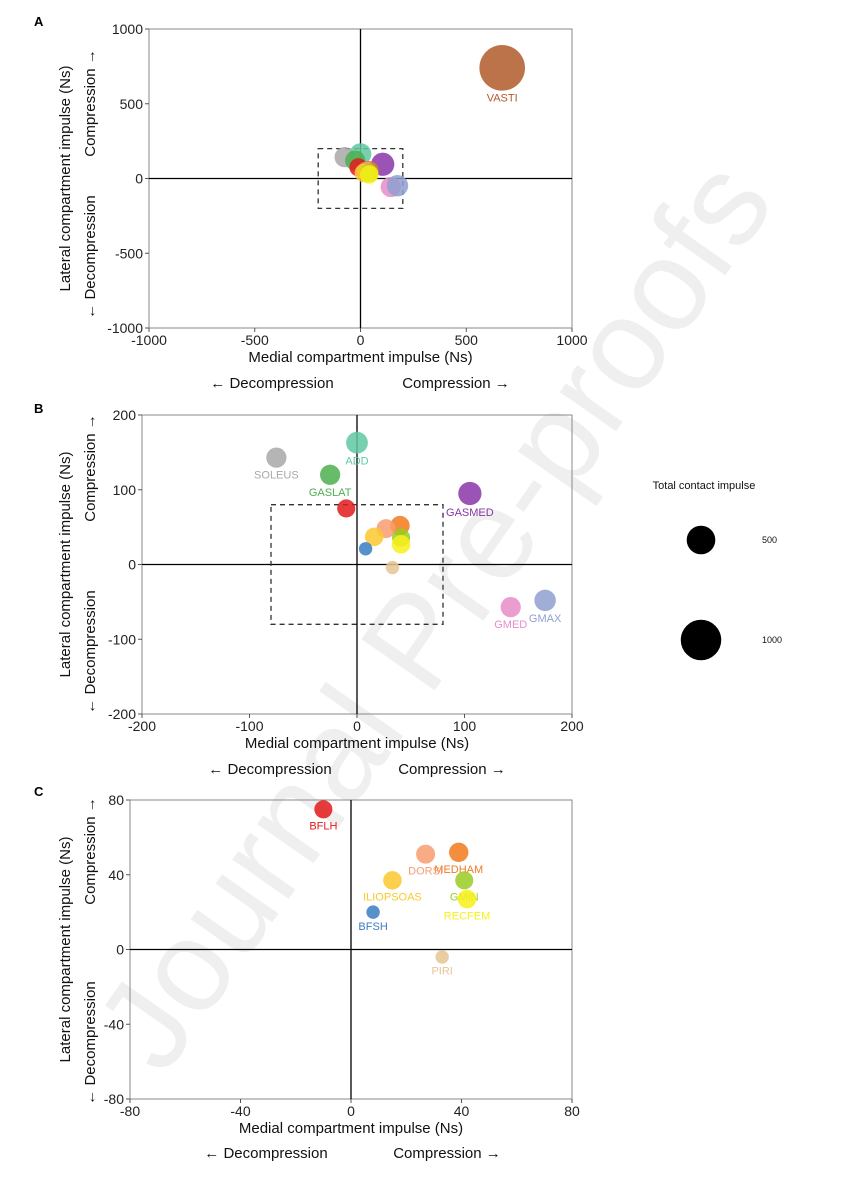 Image resolution: width=854 pixels, height=1188 pixels. Describe the element at coordinates (276, 457) in the screenshot. I see `point-soleus` at that location.